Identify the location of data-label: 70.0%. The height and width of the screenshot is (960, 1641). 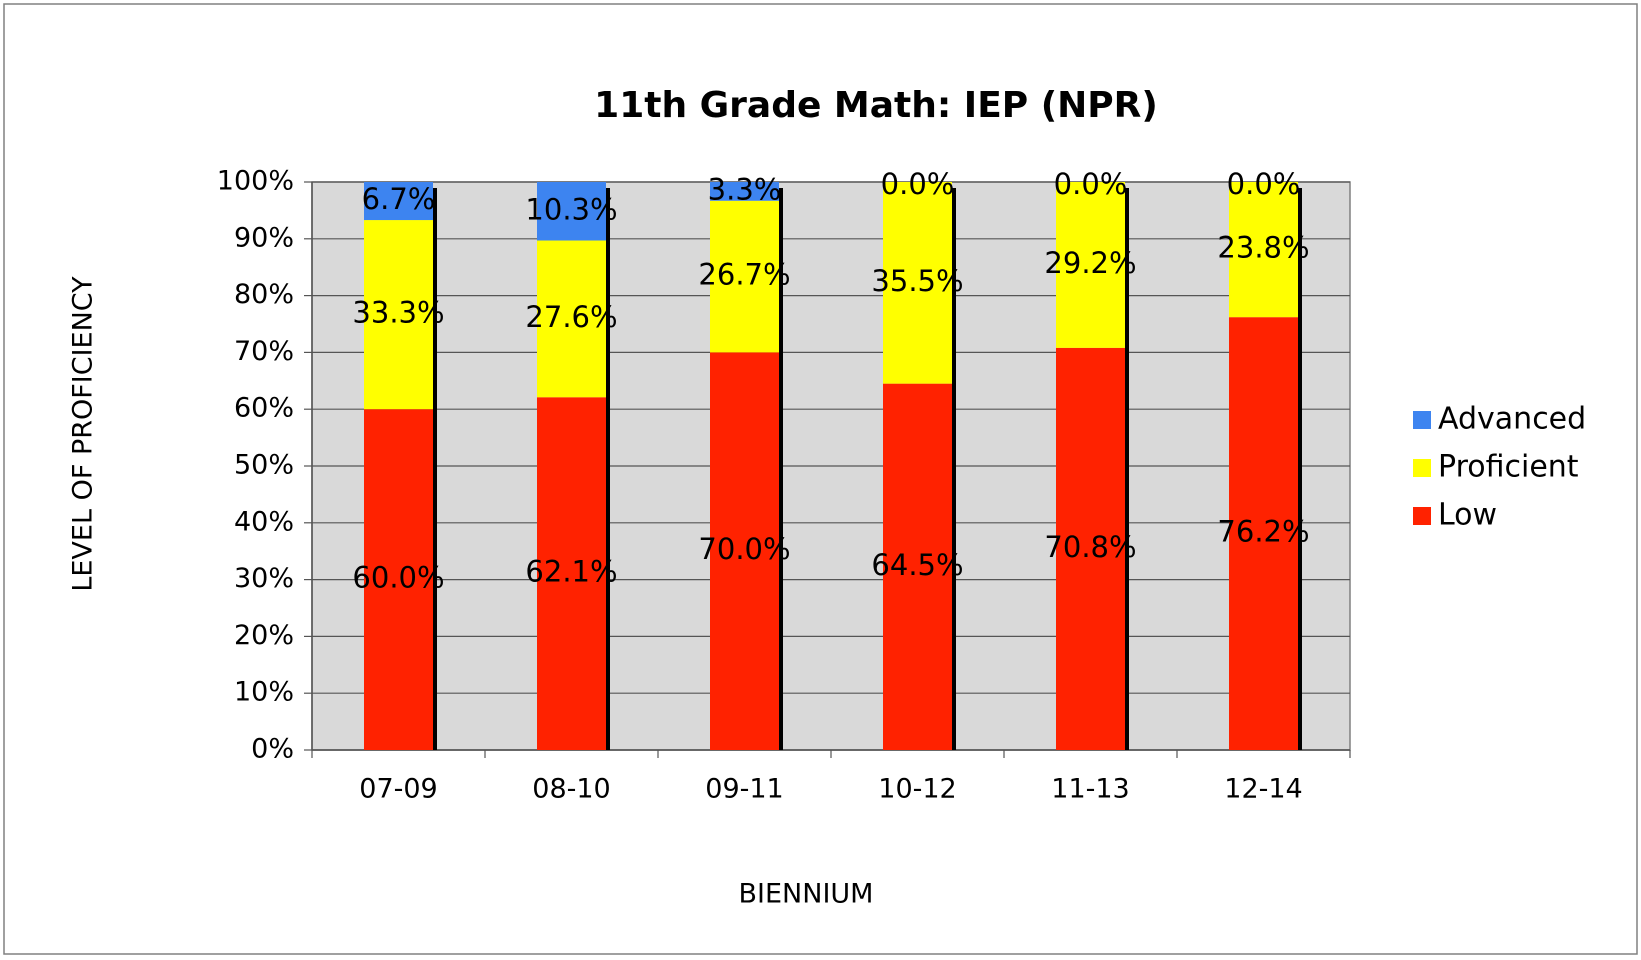
(744, 549).